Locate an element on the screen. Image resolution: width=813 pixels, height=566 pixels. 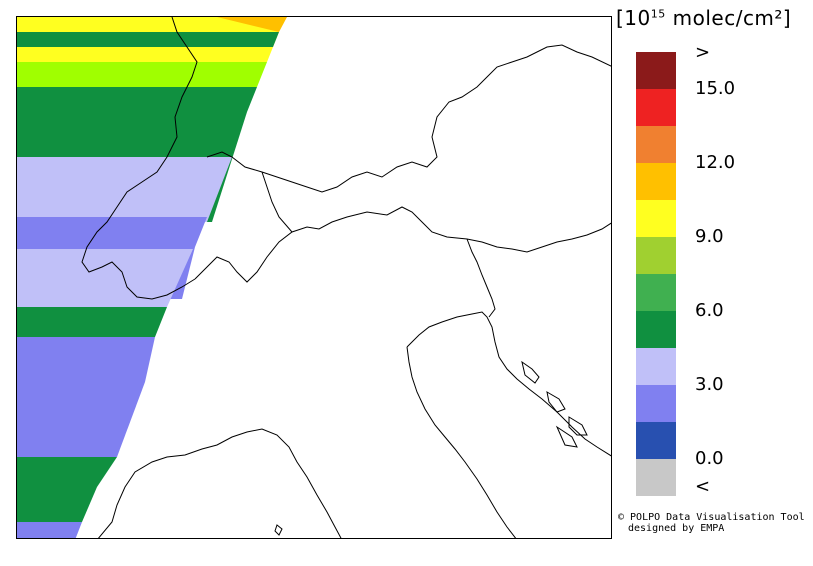
border-france-switzerland is located at coordinates (139, 158).